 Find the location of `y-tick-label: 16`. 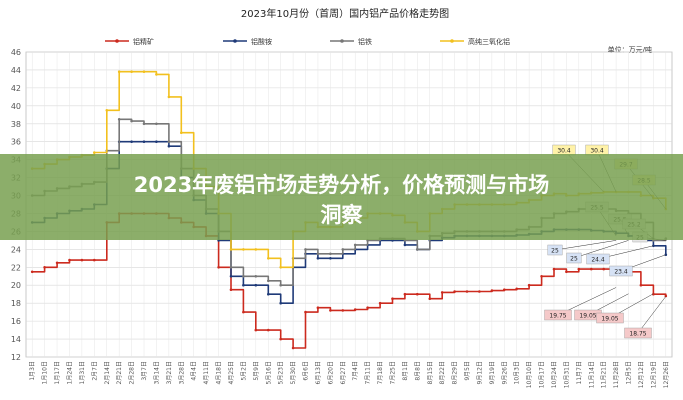

y-tick-label: 16 is located at coordinates (16, 321).